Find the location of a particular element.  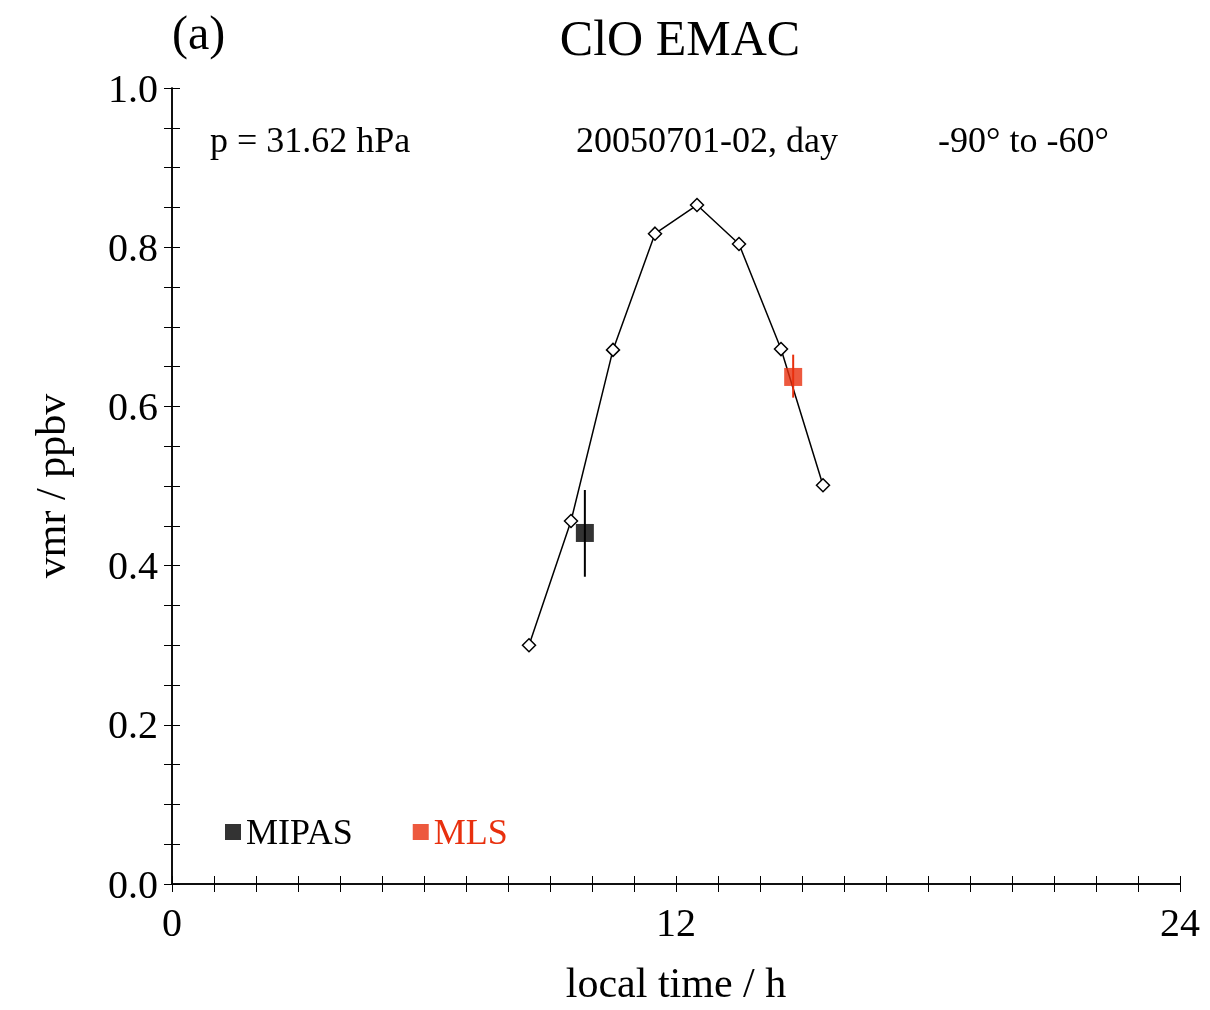

annotation: 20050701-02, day is located at coordinates (707, 140).